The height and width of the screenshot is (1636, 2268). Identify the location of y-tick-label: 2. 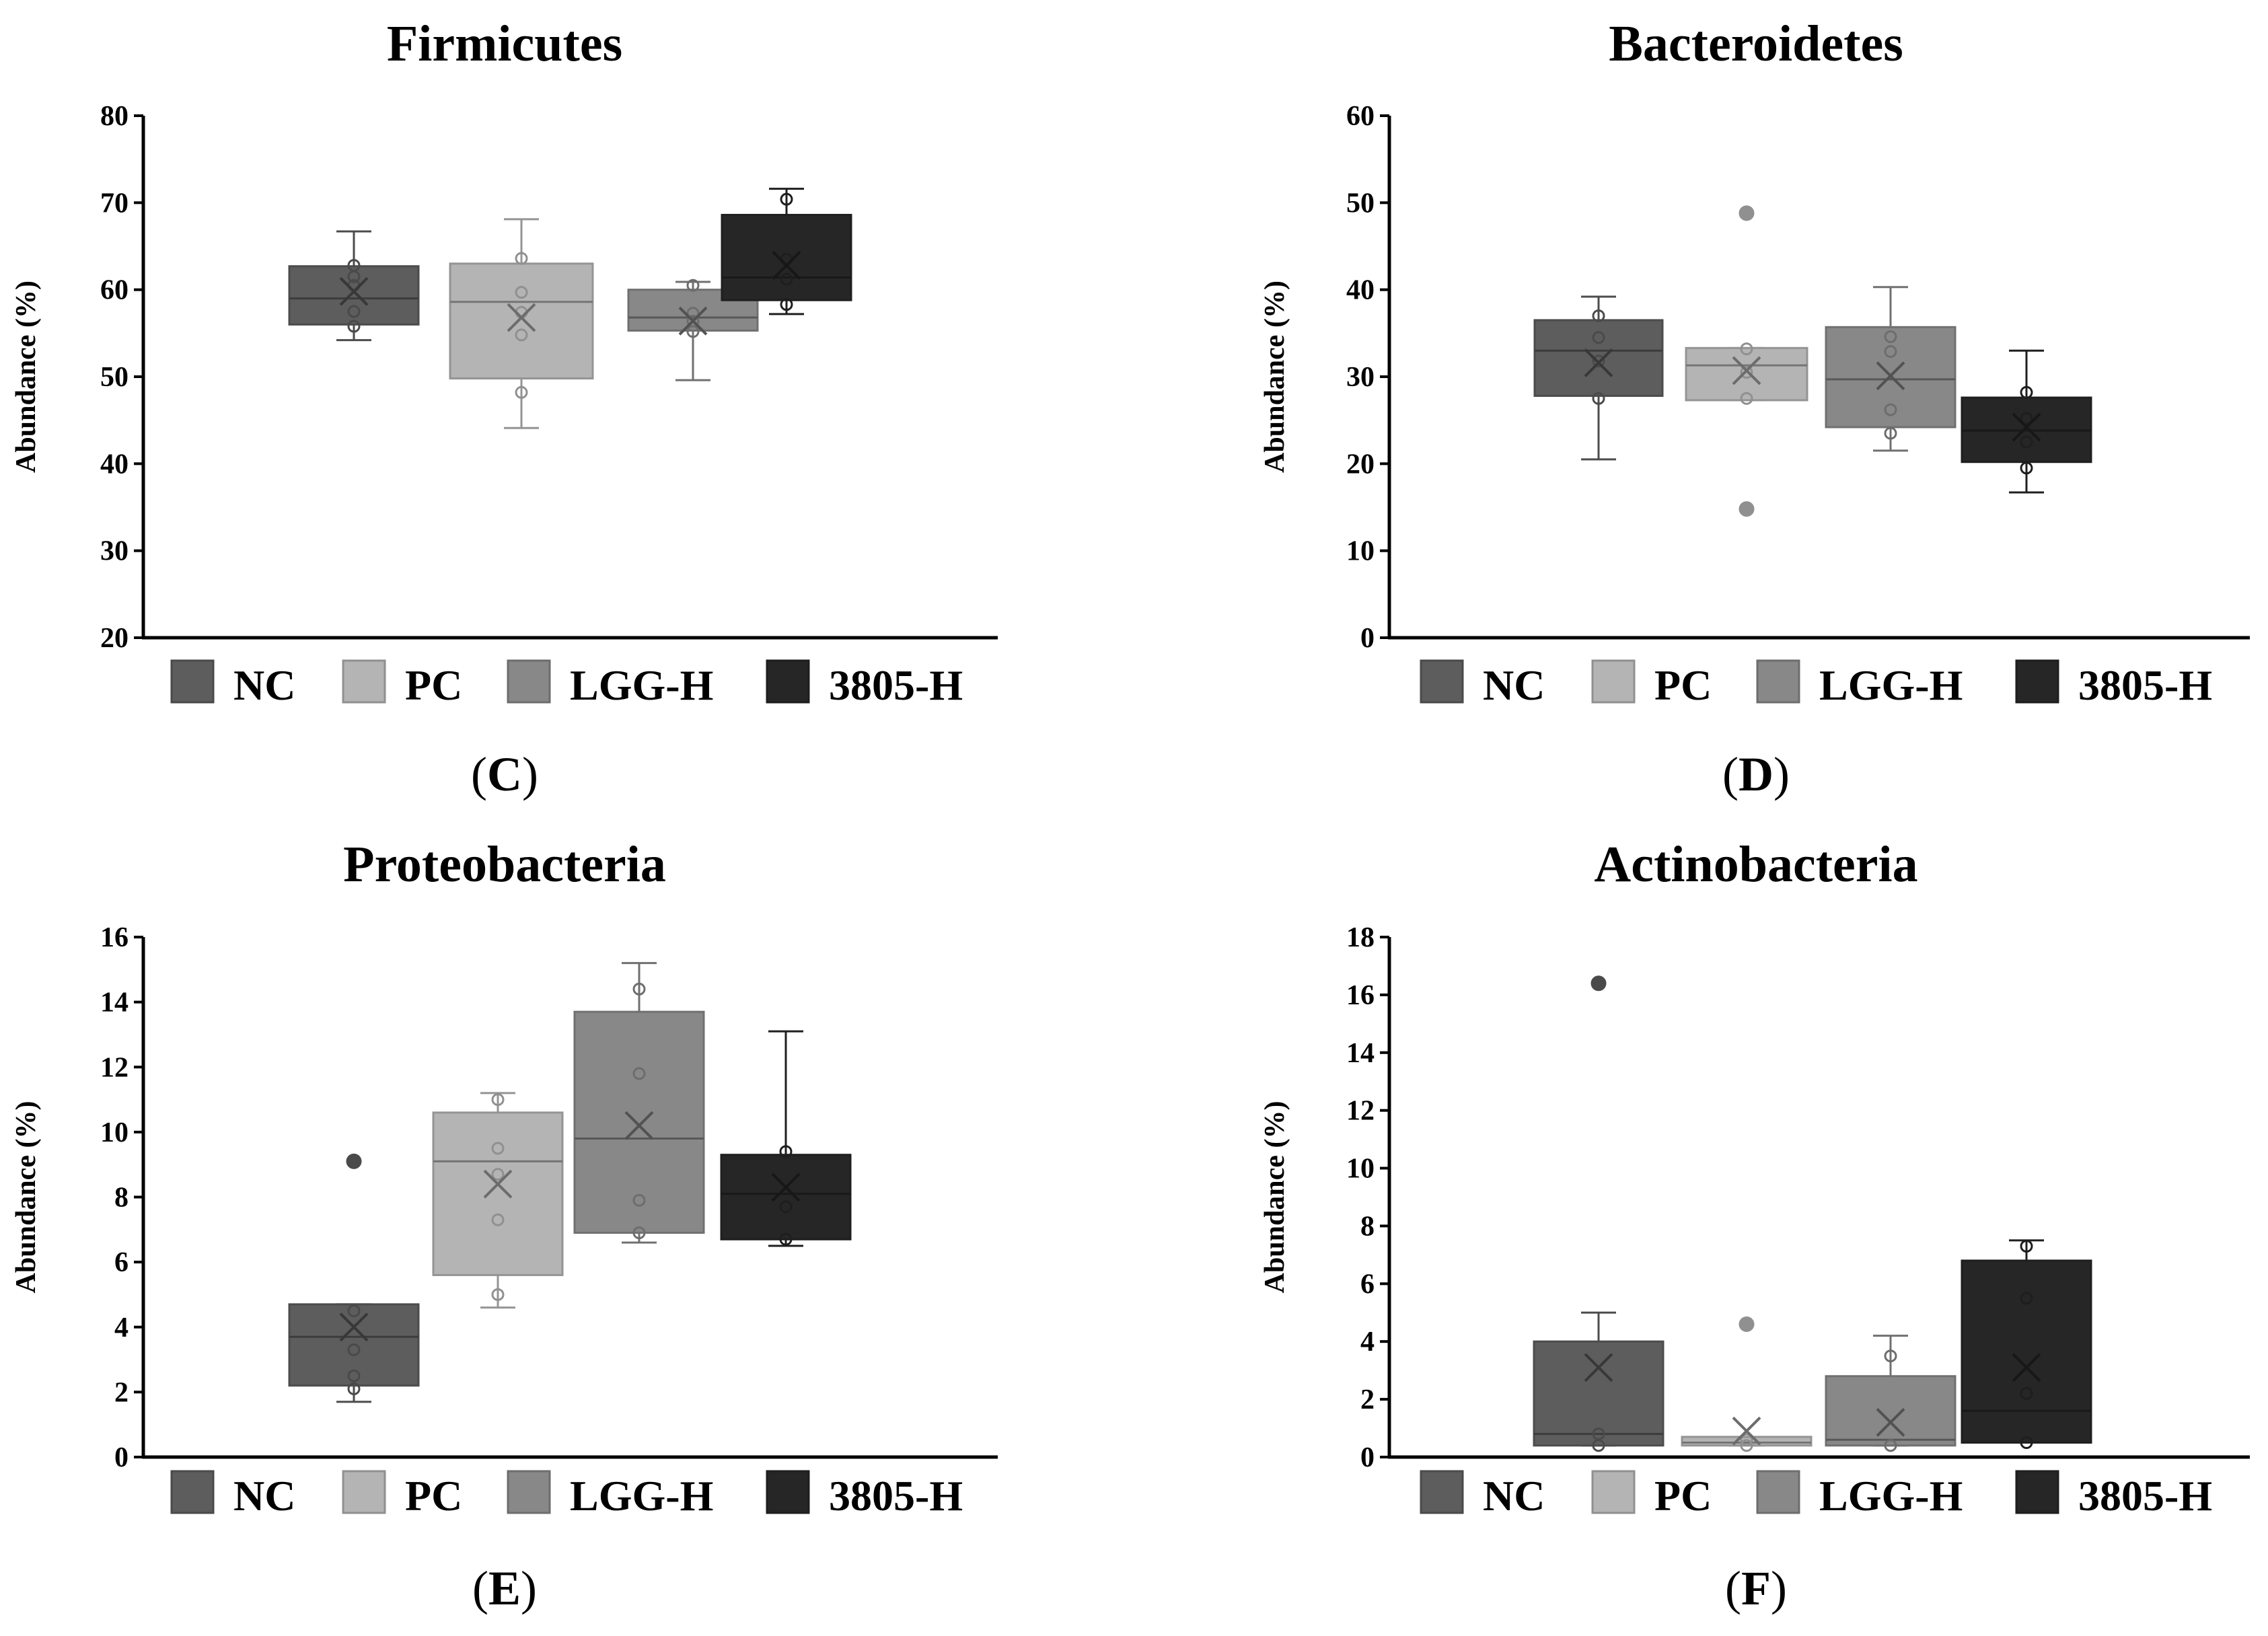
(121, 1392).